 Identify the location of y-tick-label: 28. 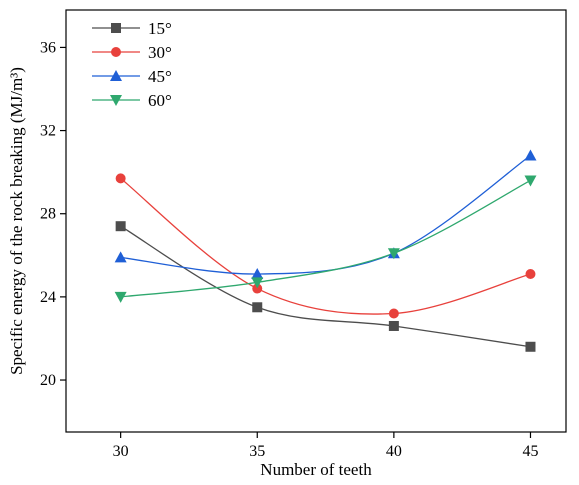
(48, 214).